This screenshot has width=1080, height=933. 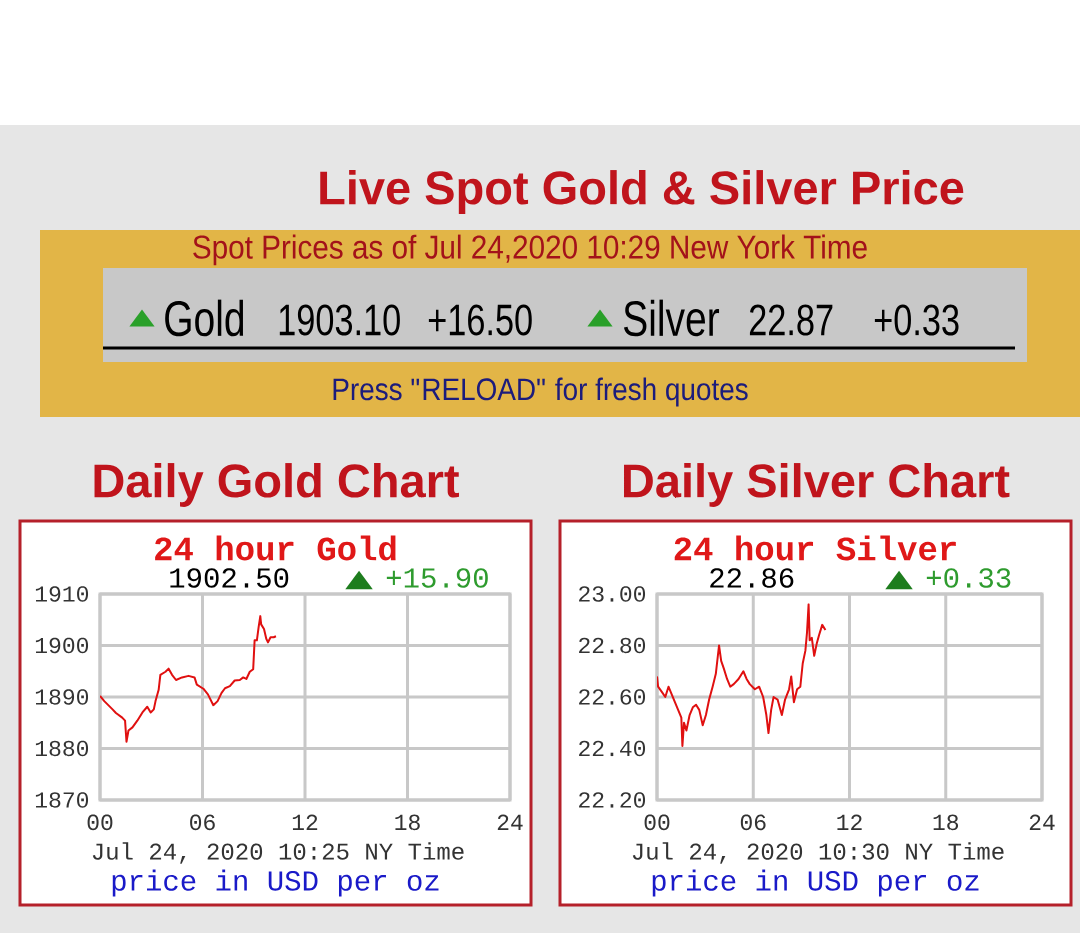 I want to click on y-tick-label: 1910, so click(x=62, y=594).